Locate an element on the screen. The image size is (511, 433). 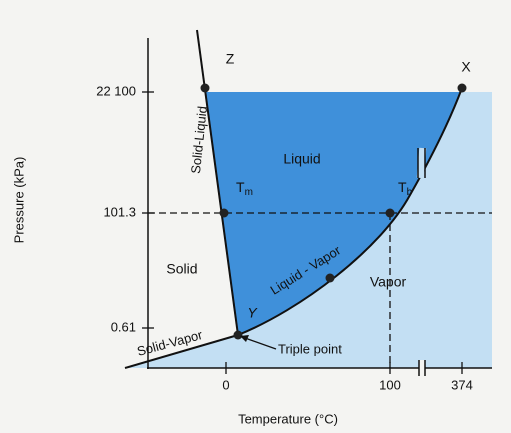
point-label: Z is located at coordinates (230, 59).